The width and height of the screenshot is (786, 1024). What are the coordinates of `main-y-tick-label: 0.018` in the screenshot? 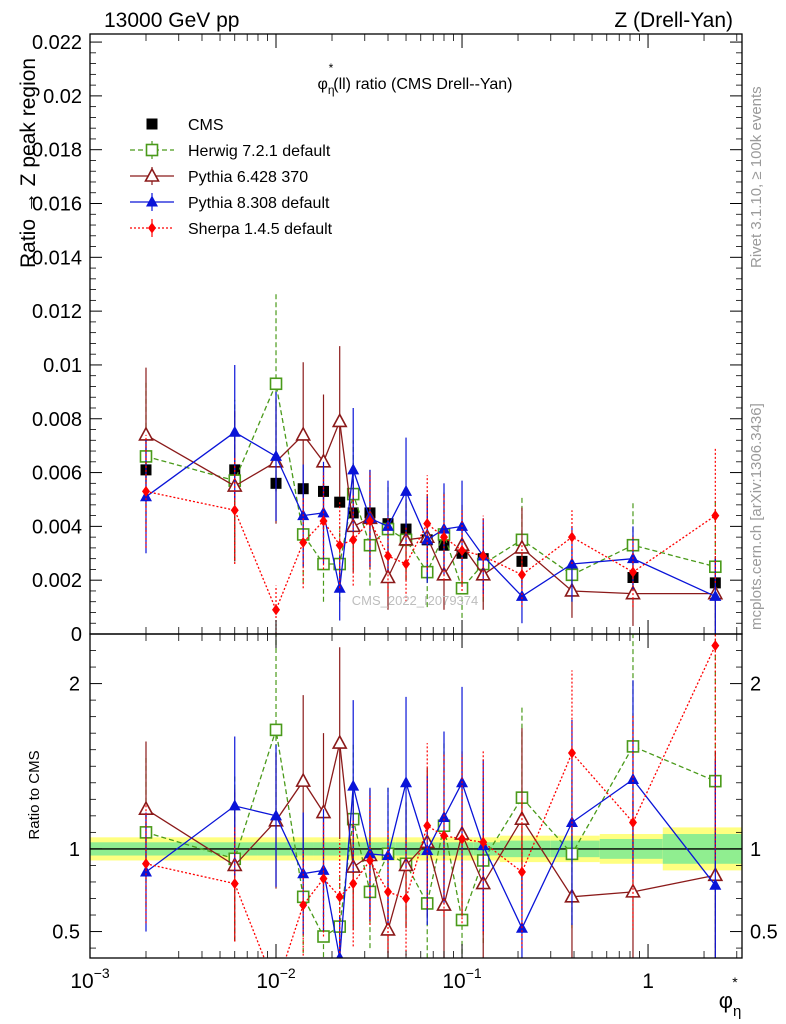 It's located at (57, 151).